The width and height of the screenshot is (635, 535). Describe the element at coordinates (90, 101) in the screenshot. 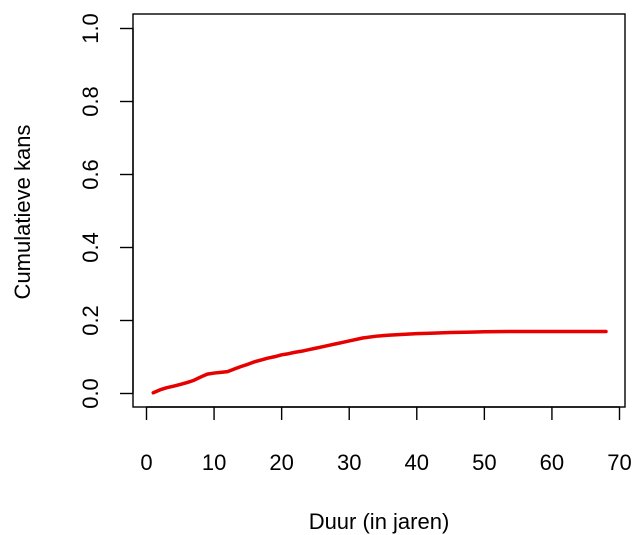

I see `y-tick-label: 0.8` at that location.